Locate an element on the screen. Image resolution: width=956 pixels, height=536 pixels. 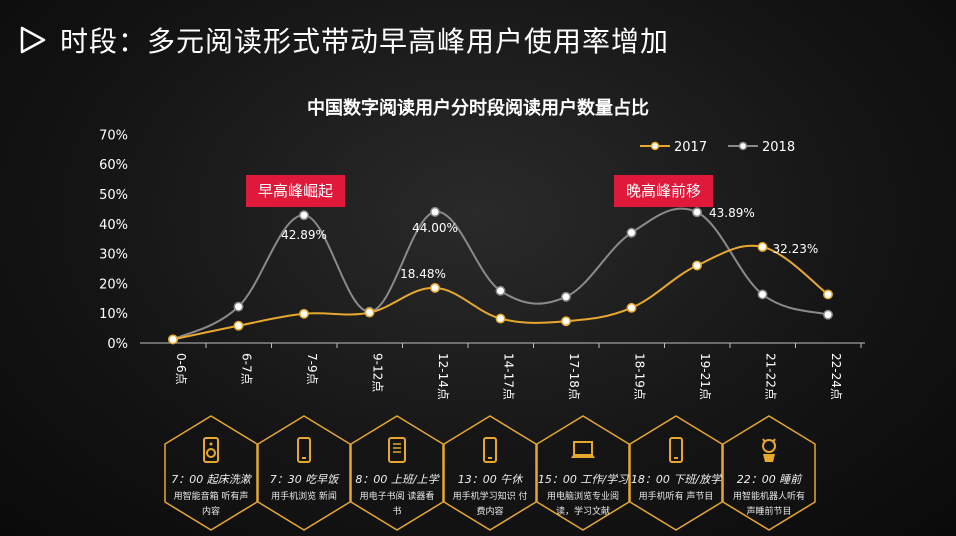
hexagon-time: 13：00 午休 is located at coordinates (490, 479).